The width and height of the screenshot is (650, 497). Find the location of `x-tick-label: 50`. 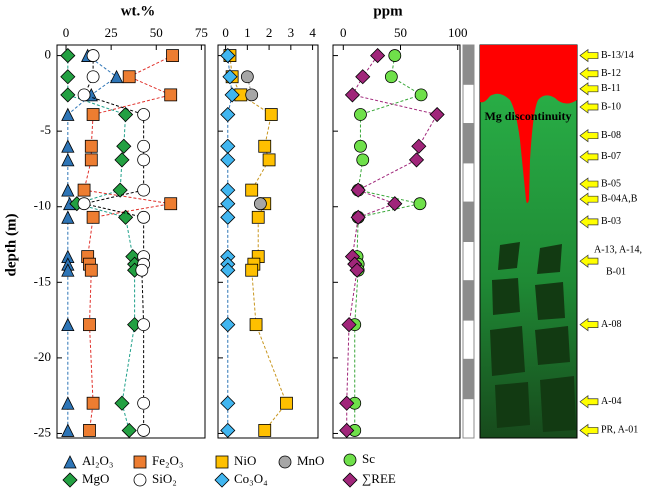

x-tick-label: 50 is located at coordinates (156, 32).